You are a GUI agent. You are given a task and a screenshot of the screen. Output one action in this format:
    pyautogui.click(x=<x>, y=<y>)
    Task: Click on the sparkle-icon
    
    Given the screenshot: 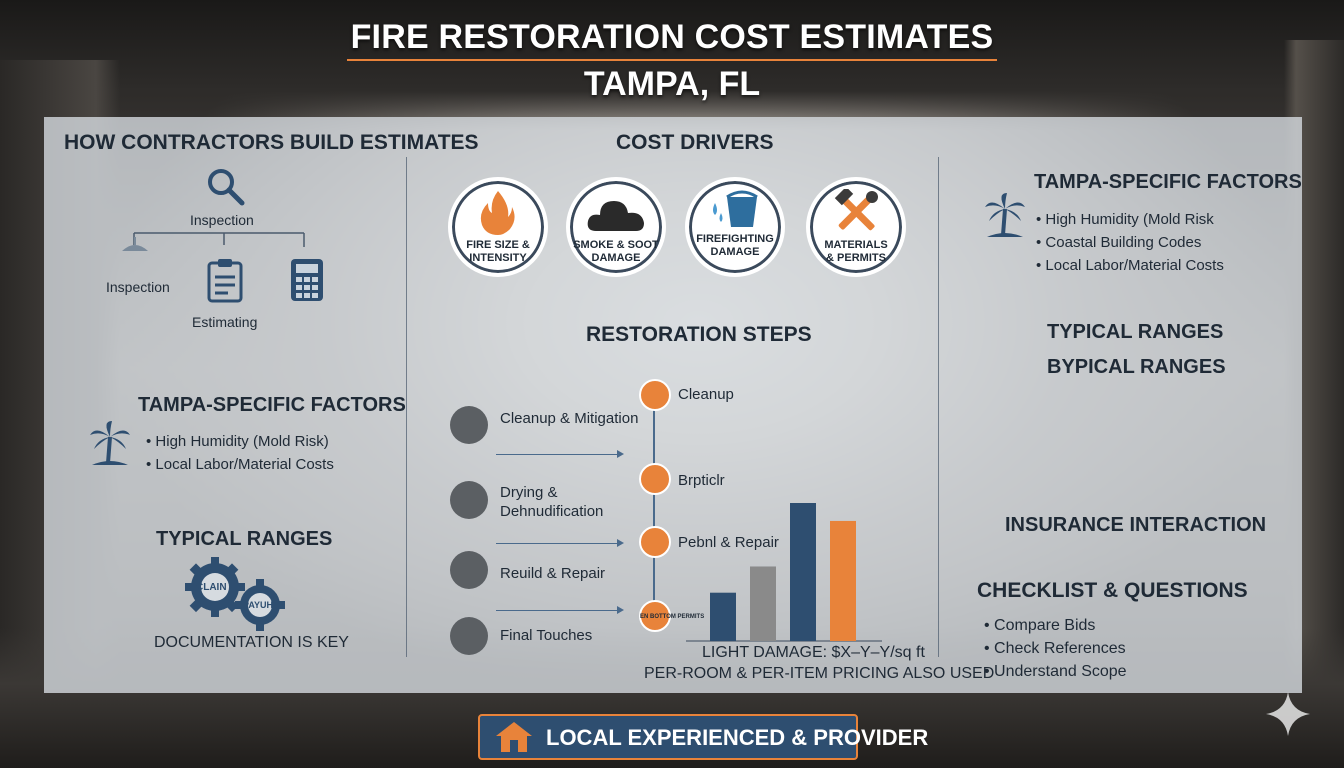 What is the action you would take?
    pyautogui.click(x=1288, y=714)
    